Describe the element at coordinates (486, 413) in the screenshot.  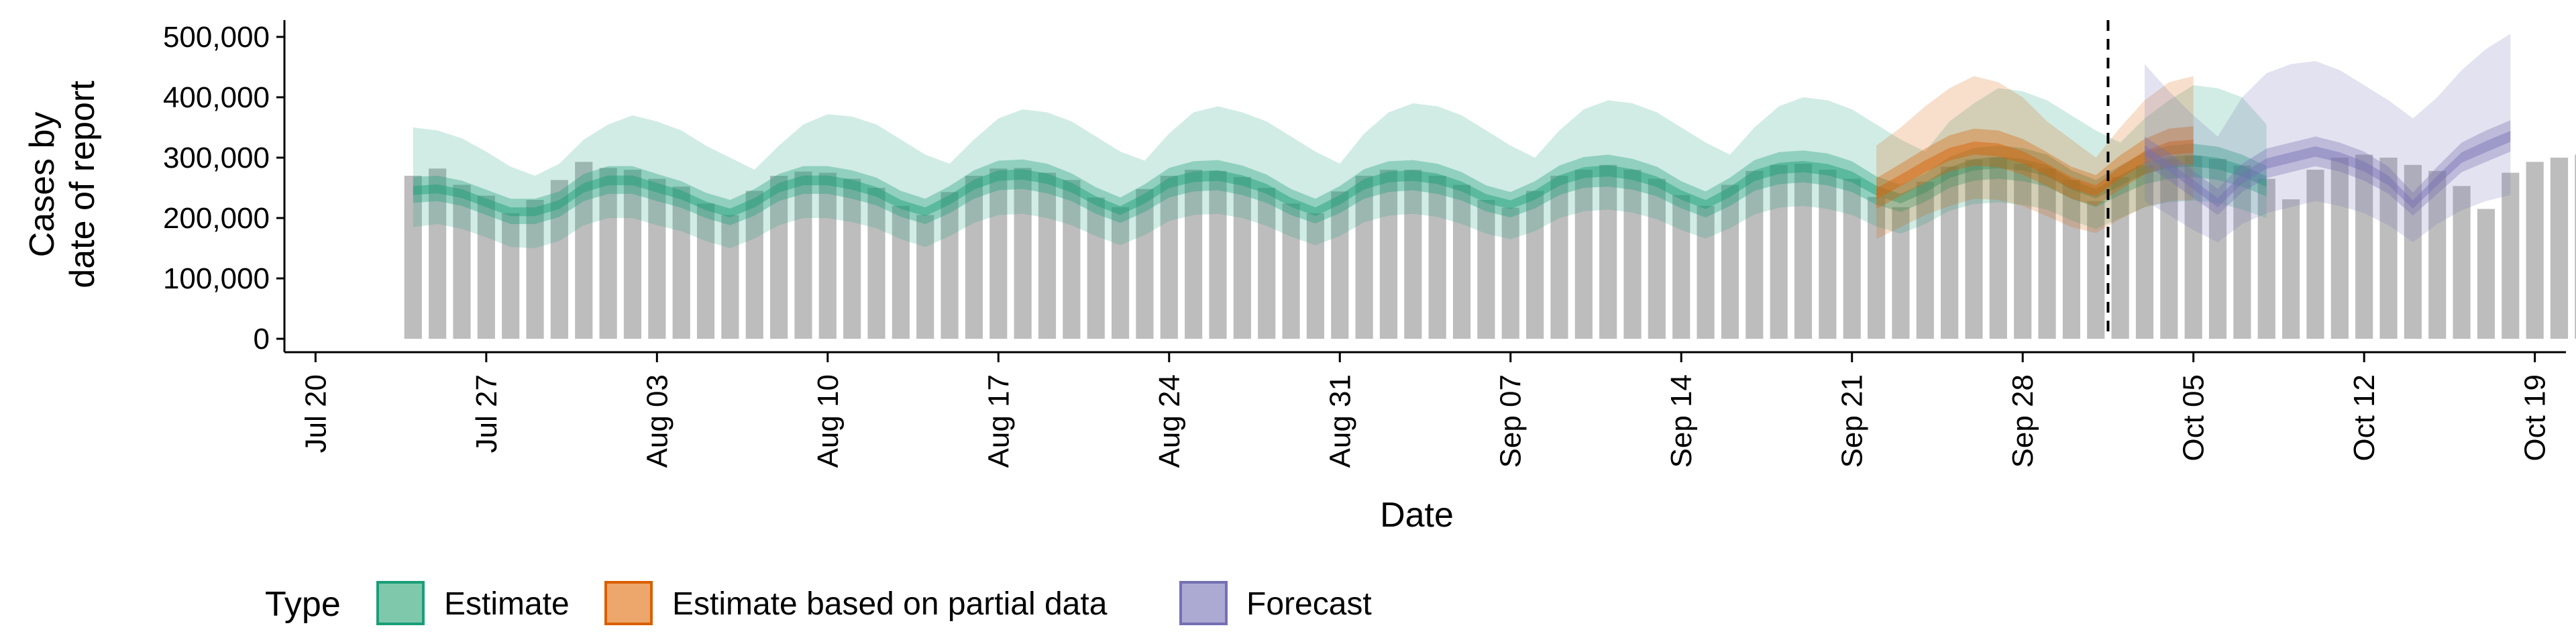
I see `x-tick-label: Jul 27` at that location.